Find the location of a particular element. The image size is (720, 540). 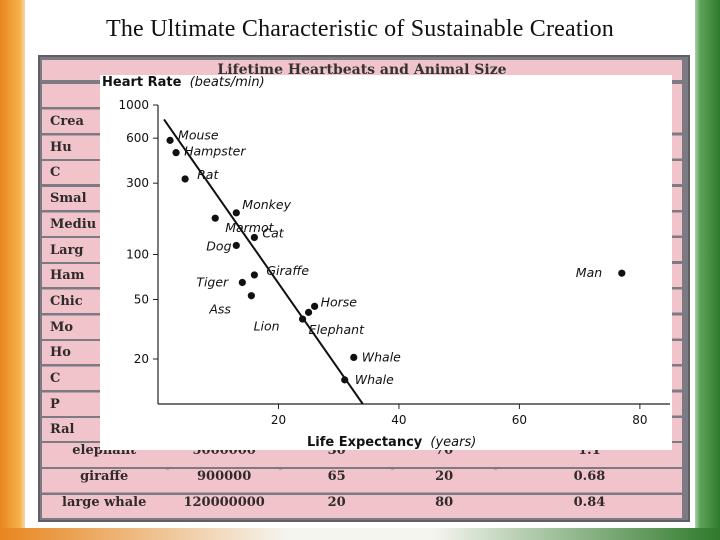

table-left-fragment: Ham is located at coordinates (72, 276).